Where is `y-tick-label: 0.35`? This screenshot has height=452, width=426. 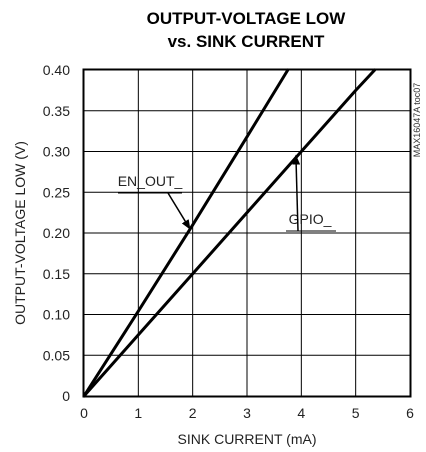
y-tick-label: 0.35 is located at coordinates (56, 111).